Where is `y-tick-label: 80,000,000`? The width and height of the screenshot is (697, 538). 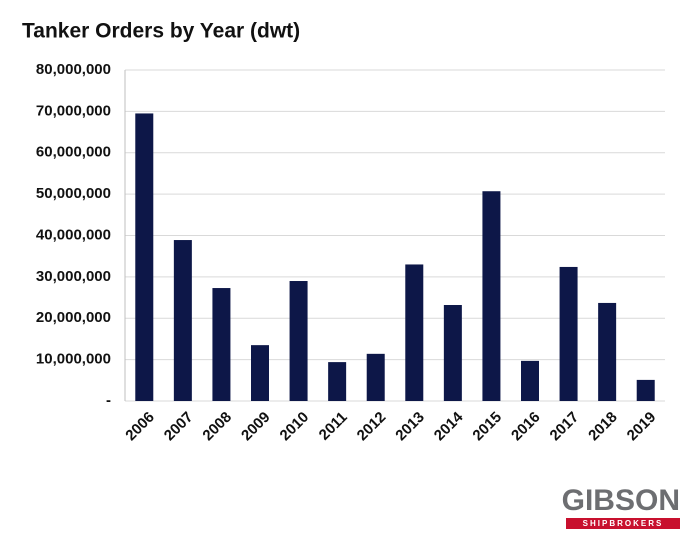
y-tick-label: 80,000,000 is located at coordinates (73, 69).